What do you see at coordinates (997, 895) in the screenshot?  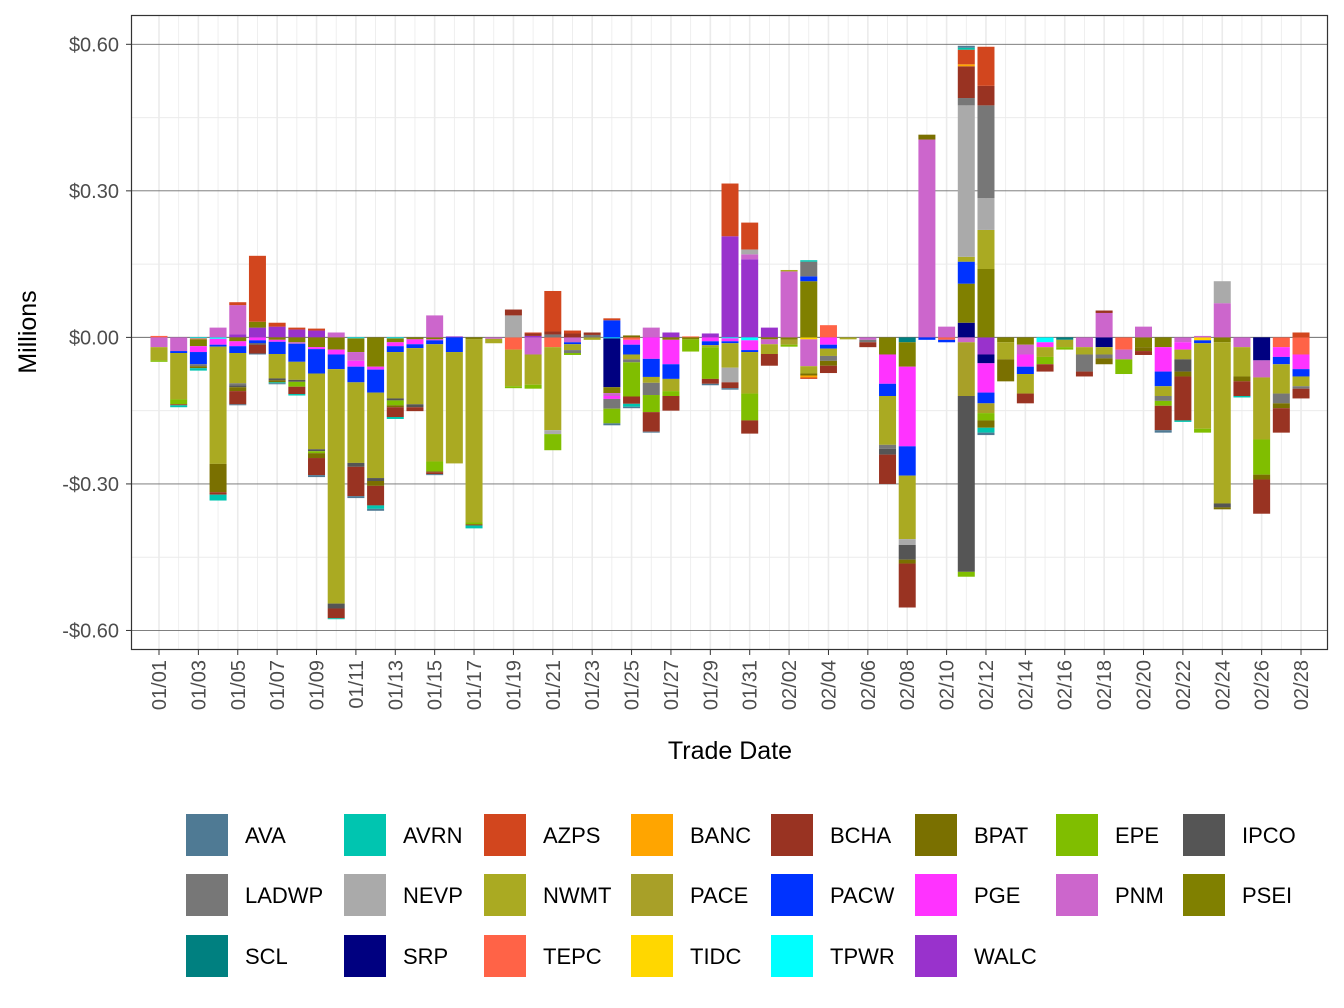 I see `legend-label-pge: PGE` at bounding box center [997, 895].